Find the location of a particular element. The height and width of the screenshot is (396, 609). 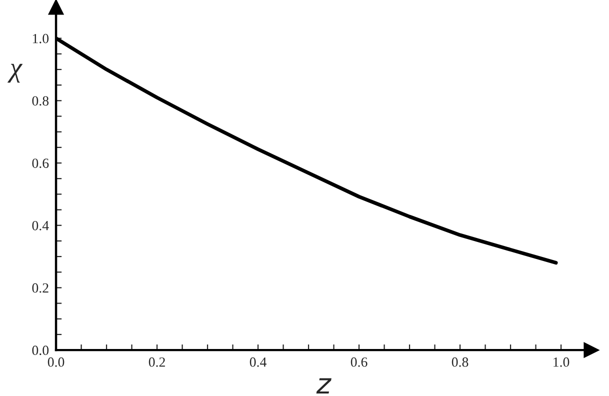

x-tick-label: 0.4 is located at coordinates (258, 362).